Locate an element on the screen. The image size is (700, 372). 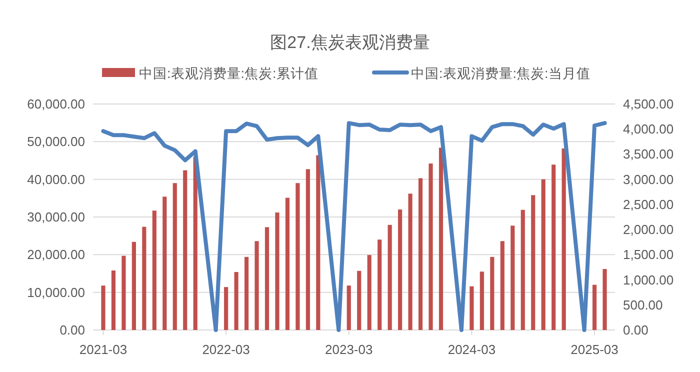
chart-title: 图27.焦炭表观消费量 is located at coordinates (350, 42).